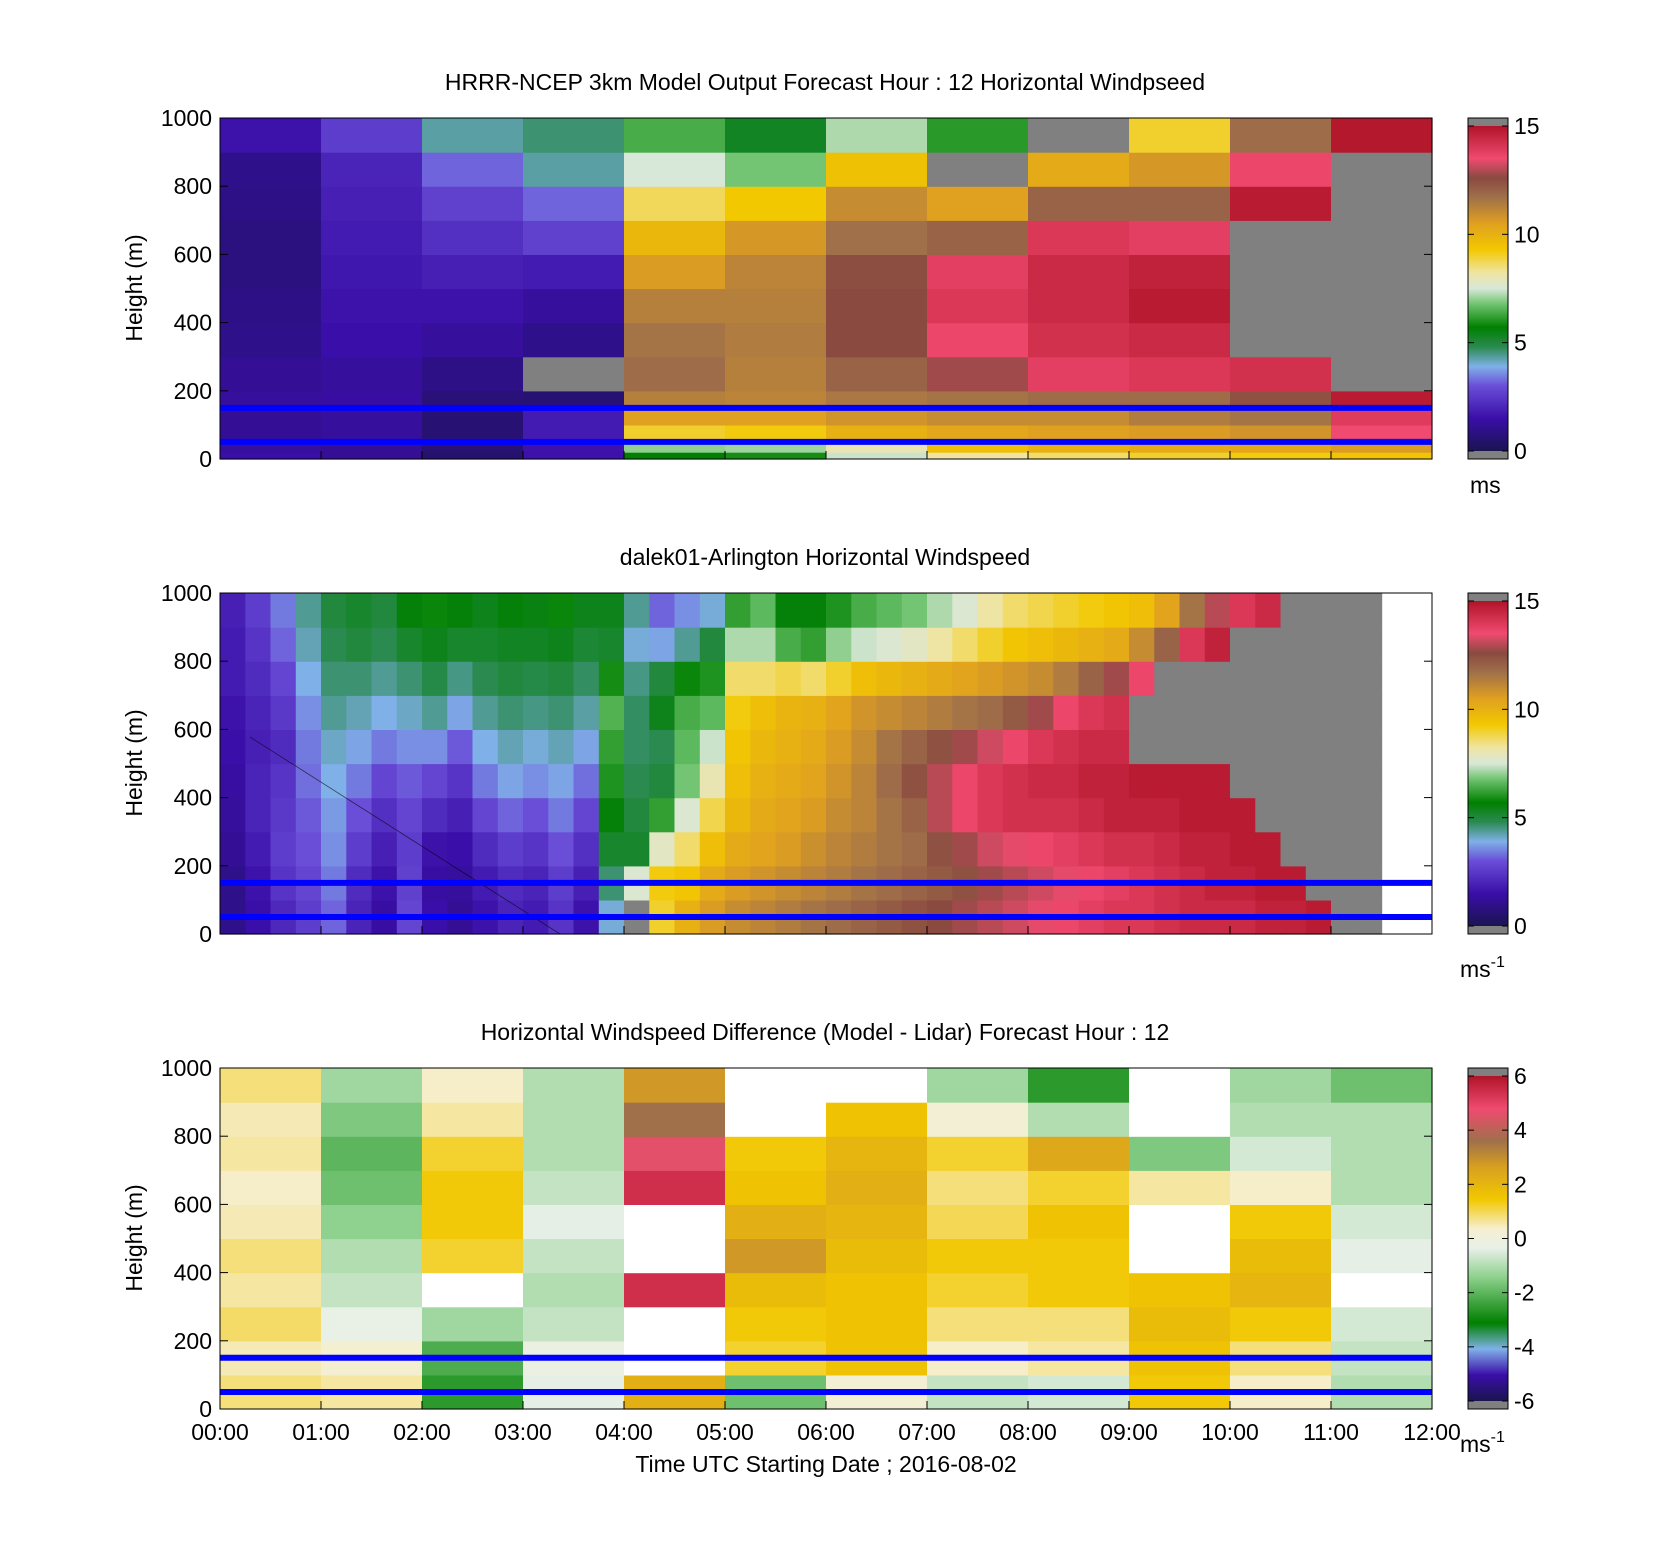 The image size is (1680, 1561). I want to click on y-axis-label: Height (m), so click(134, 762).